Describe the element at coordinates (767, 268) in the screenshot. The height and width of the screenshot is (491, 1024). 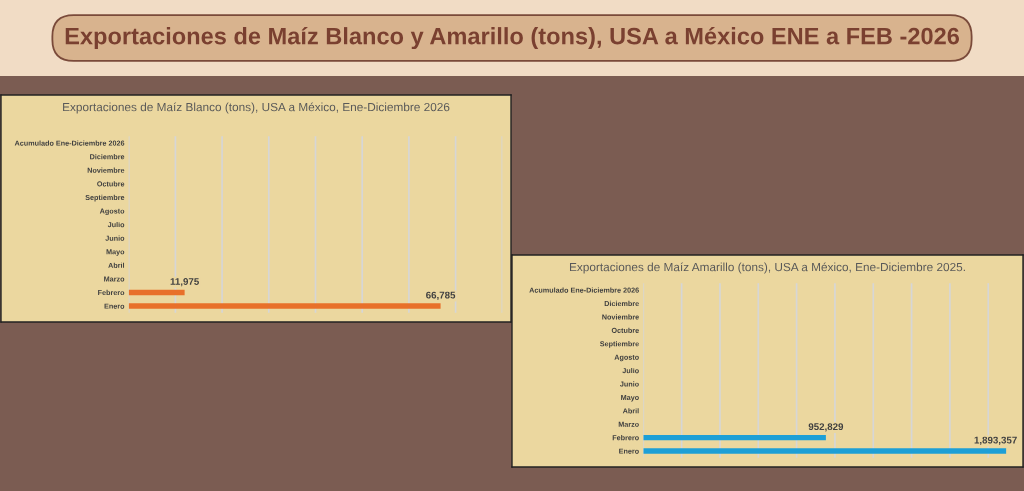
I see `chart-title: Exportaciones de Maíz Amarillo (tons), USA a México, Ene-Diciembre 2025.` at that location.